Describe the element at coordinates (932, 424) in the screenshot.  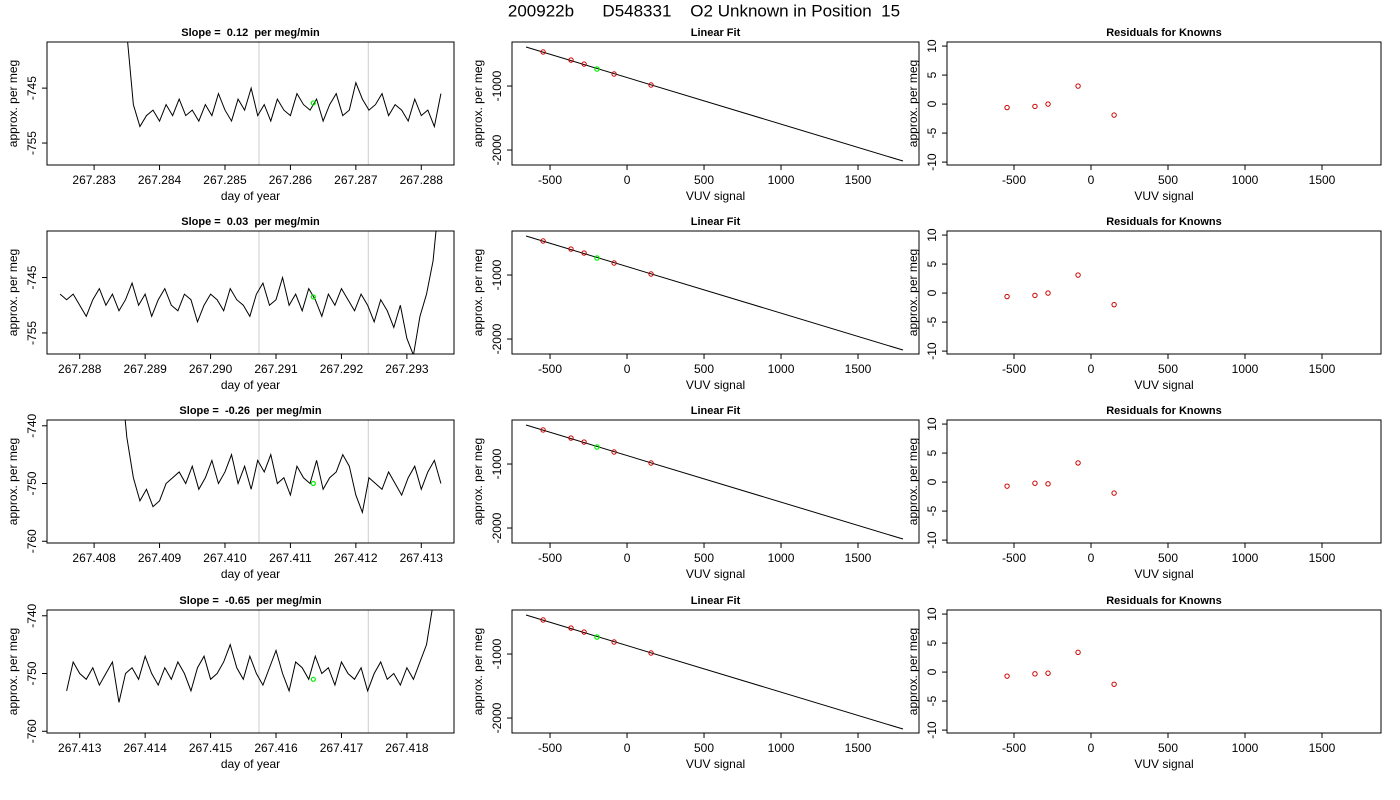
I see `y-tick-label: 10` at that location.